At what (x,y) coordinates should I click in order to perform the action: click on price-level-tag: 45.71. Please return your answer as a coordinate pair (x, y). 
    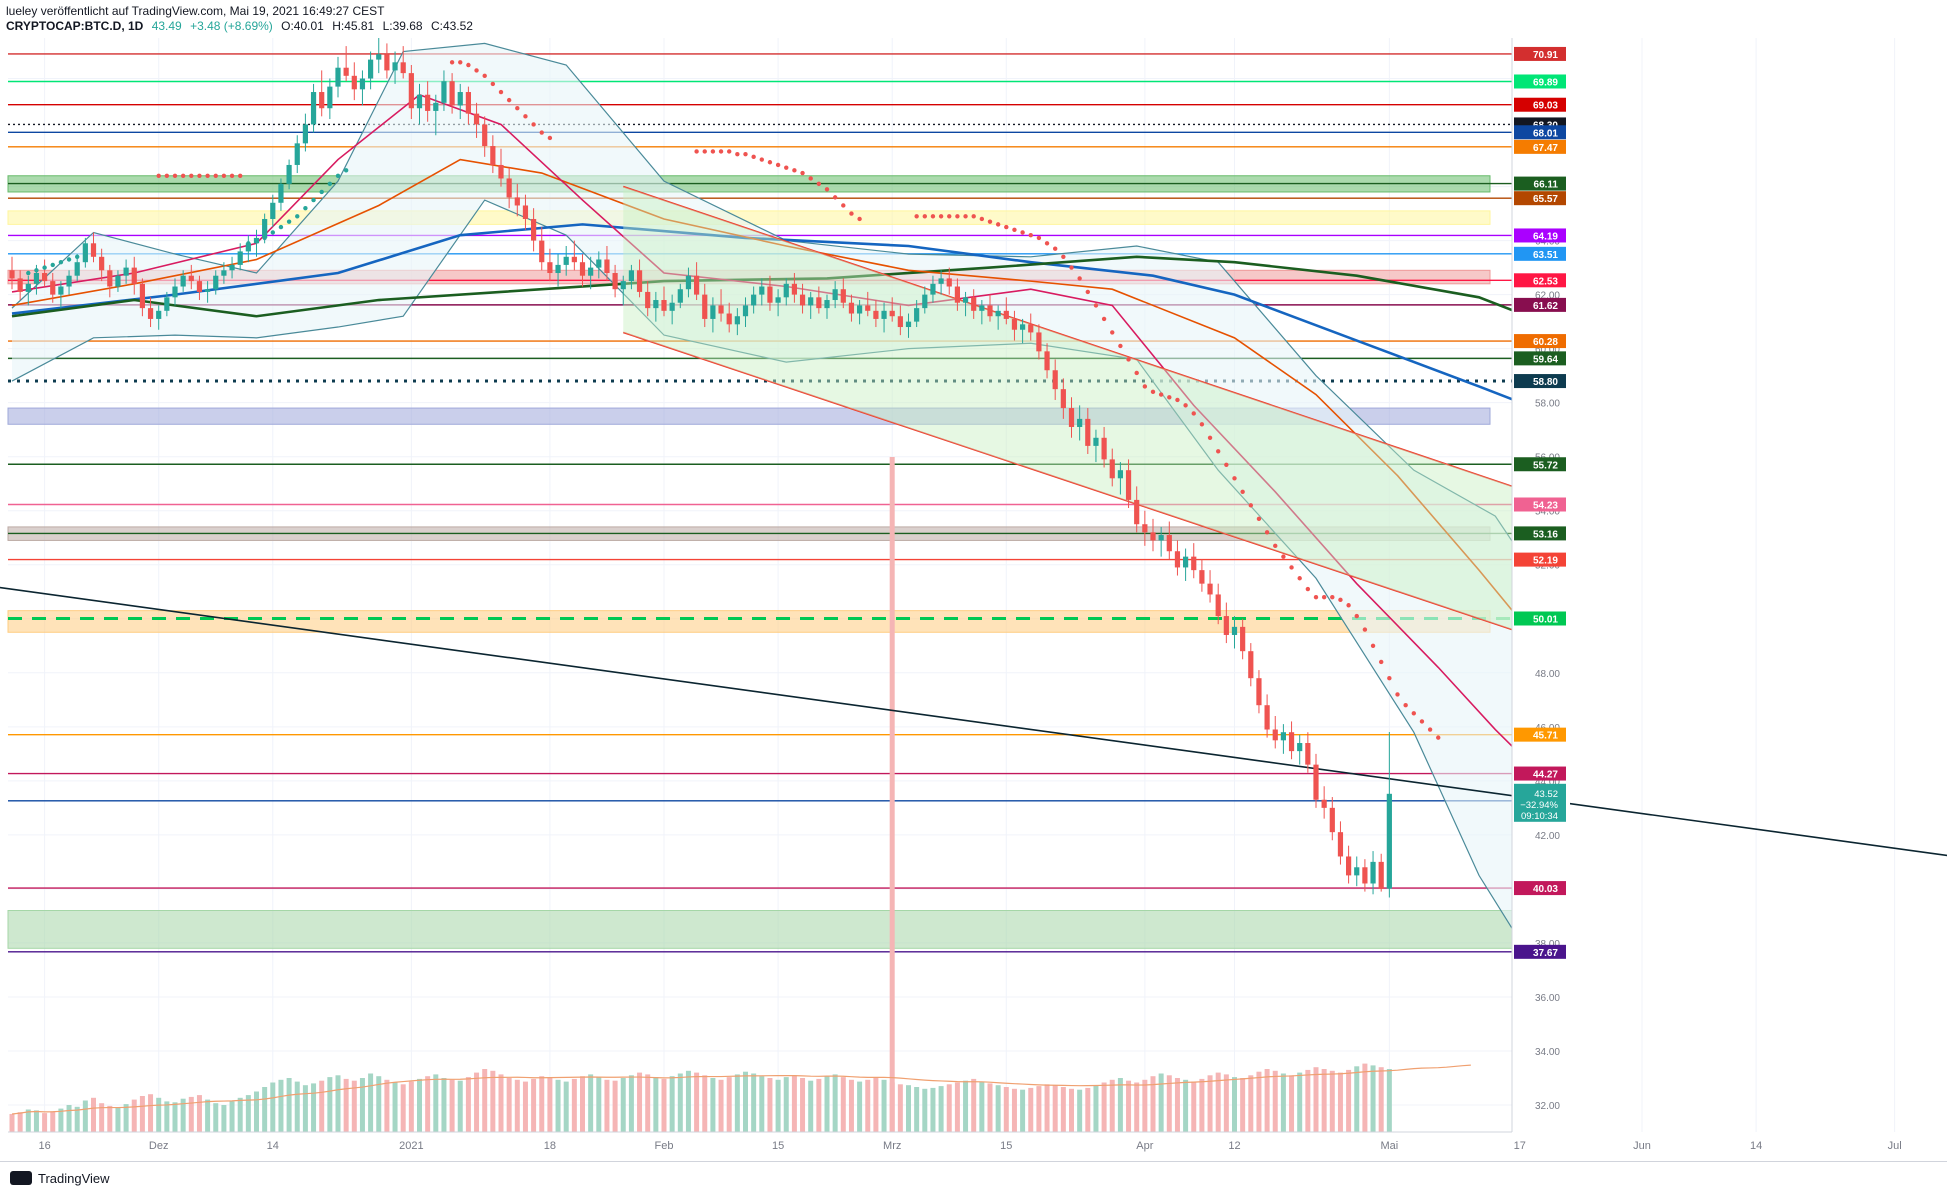
    Looking at the image, I should click on (1545, 736).